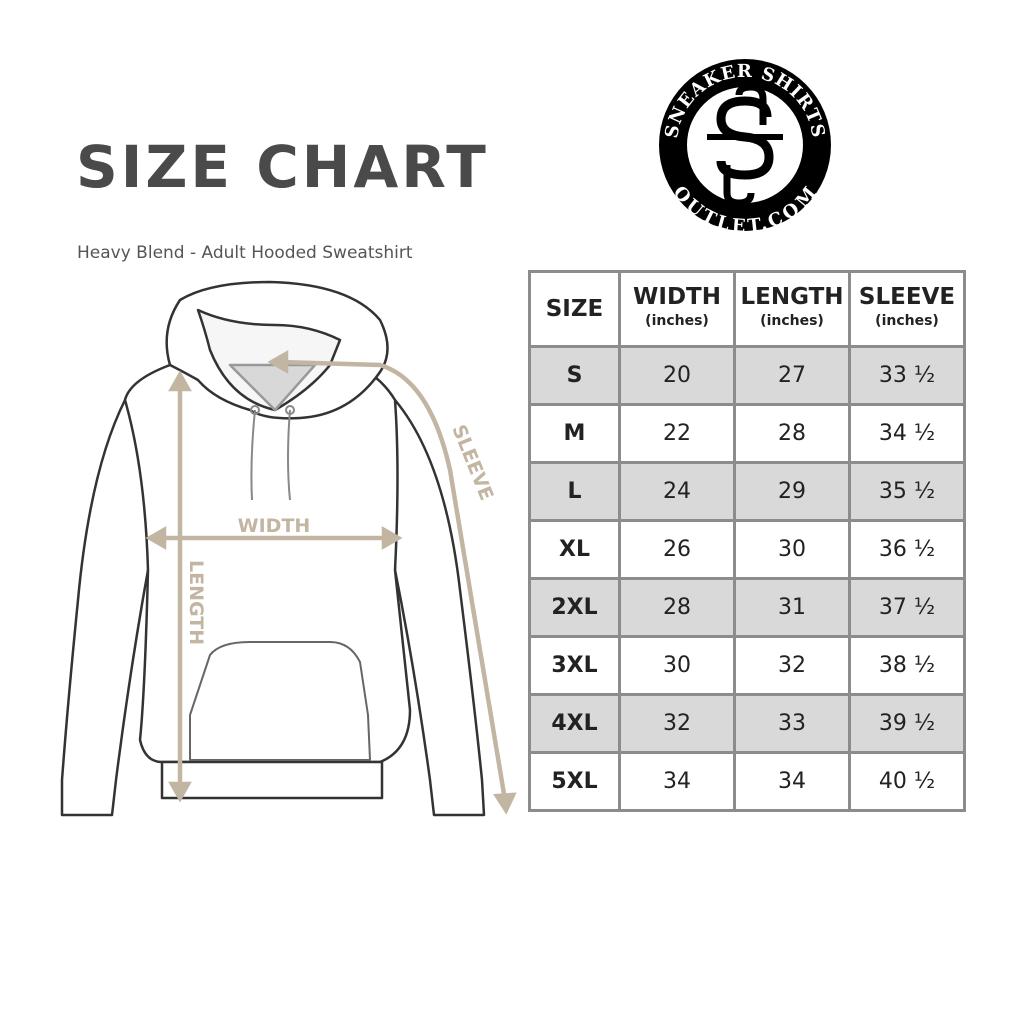 This screenshot has width=1024, height=1024. What do you see at coordinates (907, 665) in the screenshot?
I see `sleeve-cell: 38 ½` at bounding box center [907, 665].